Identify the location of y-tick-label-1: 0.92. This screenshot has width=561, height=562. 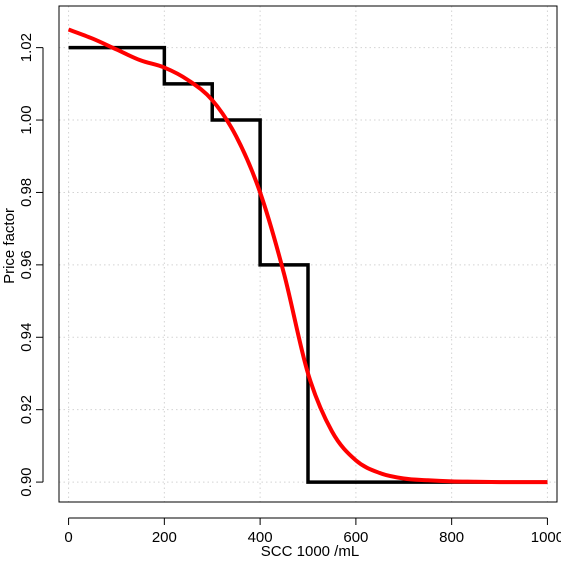
(26, 409).